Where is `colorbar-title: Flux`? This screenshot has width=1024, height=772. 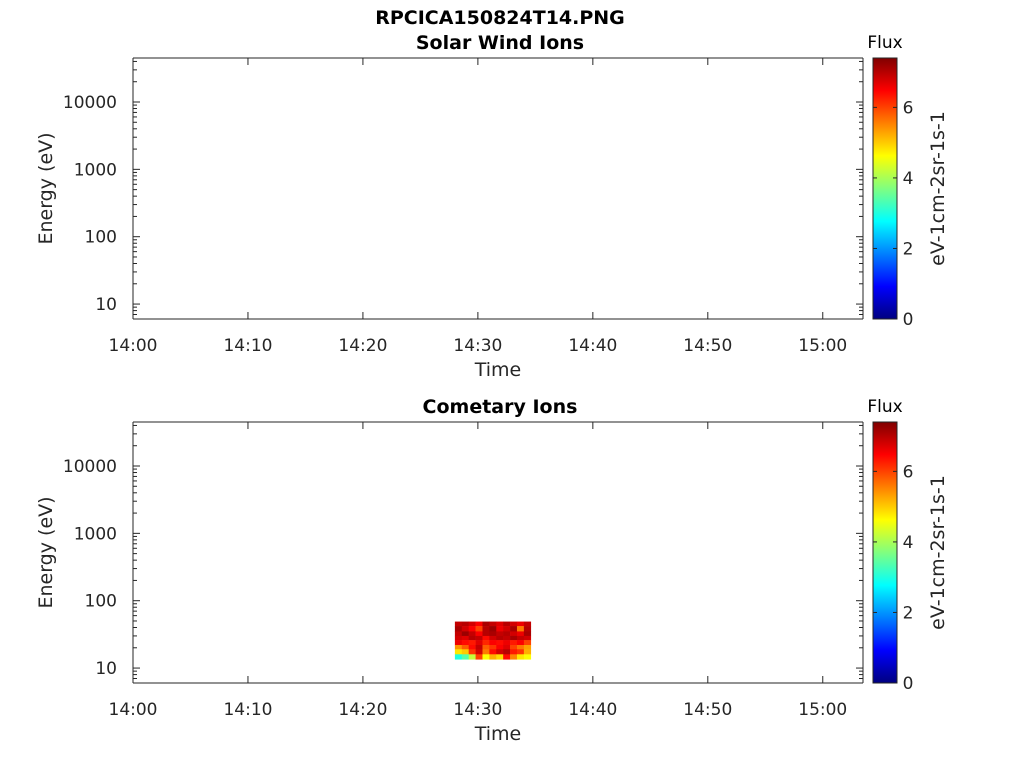 colorbar-title: Flux is located at coordinates (884, 43).